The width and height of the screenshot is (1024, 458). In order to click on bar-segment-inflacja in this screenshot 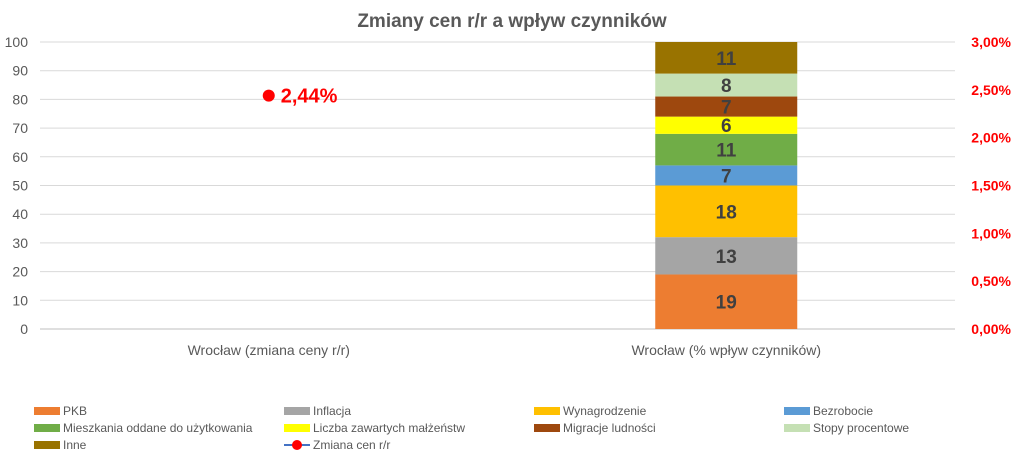, I will do `click(726, 256)`.